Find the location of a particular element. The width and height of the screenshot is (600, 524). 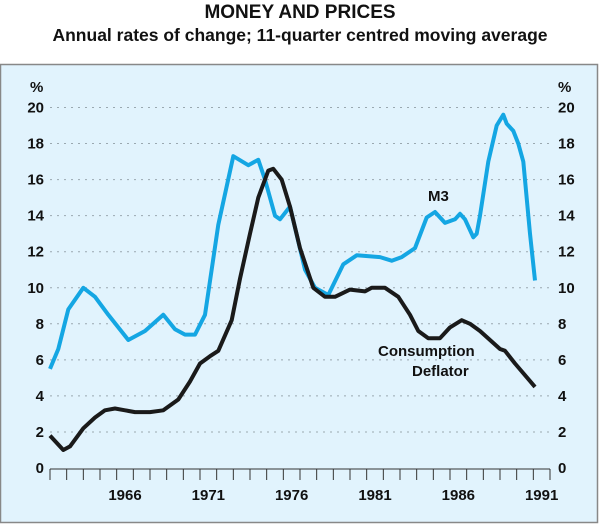

y-tick-label-left: 12 is located at coordinates (35, 252).